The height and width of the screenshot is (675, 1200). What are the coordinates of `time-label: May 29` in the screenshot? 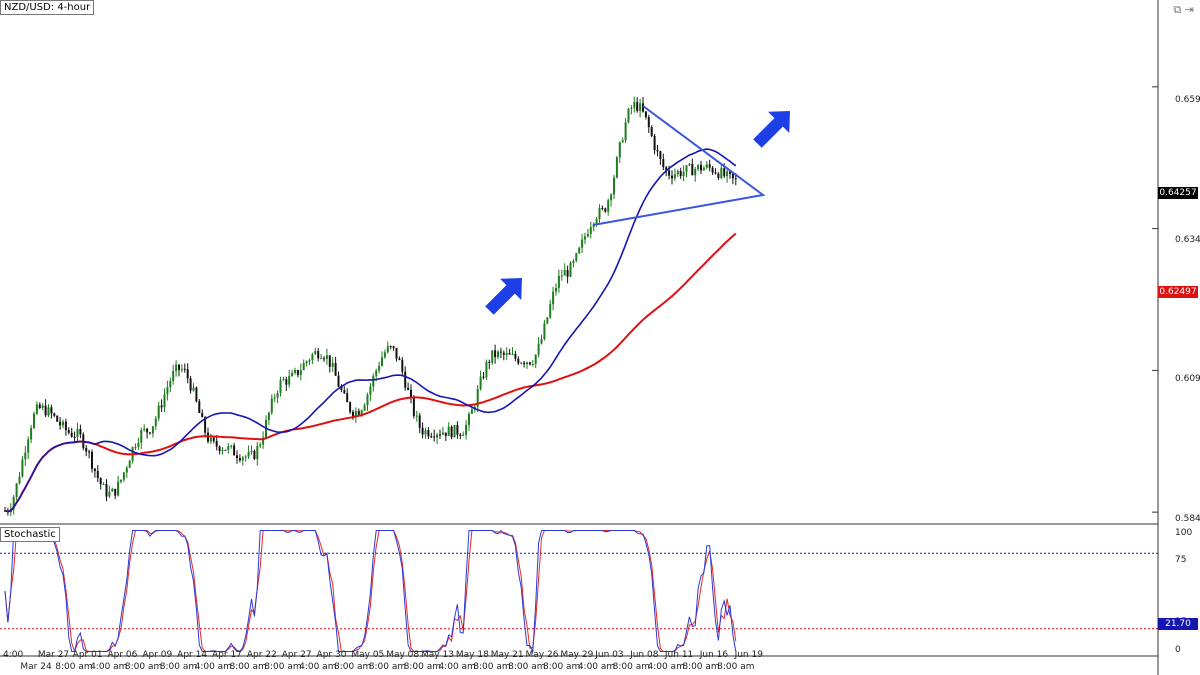 It's located at (577, 655).